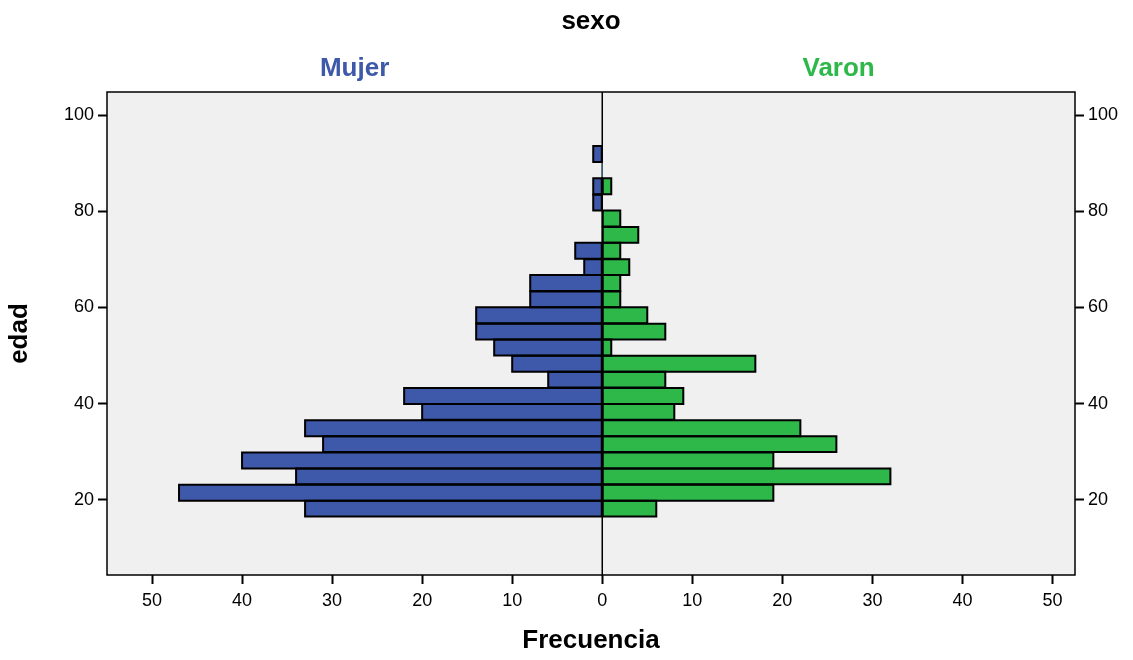 This screenshot has width=1133, height=660. I want to click on text: Mujer, so click(354, 67).